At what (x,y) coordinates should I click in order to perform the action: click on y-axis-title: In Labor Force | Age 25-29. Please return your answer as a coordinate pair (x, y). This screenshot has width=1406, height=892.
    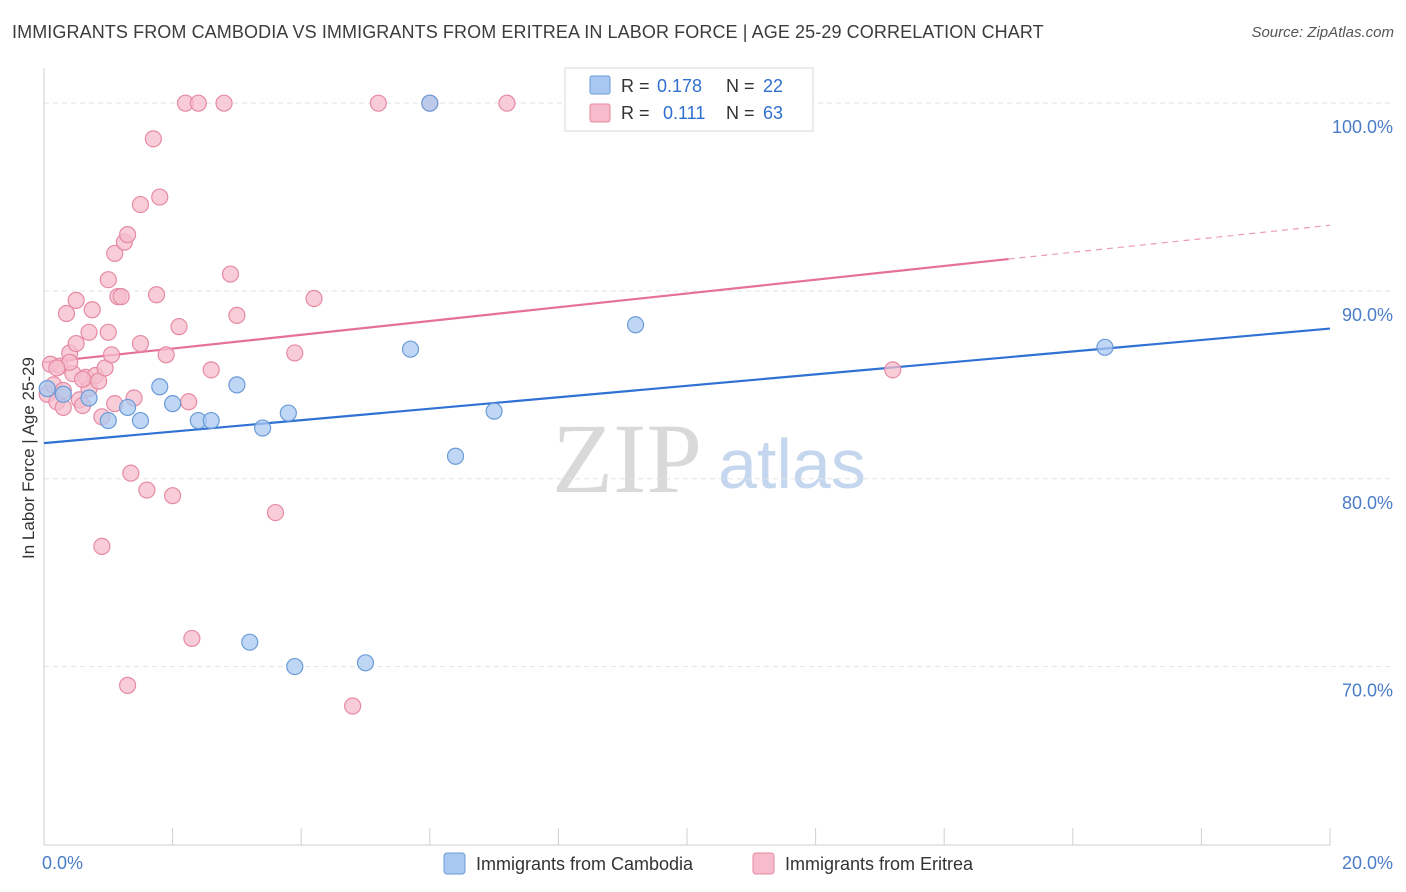
    Looking at the image, I should click on (28, 458).